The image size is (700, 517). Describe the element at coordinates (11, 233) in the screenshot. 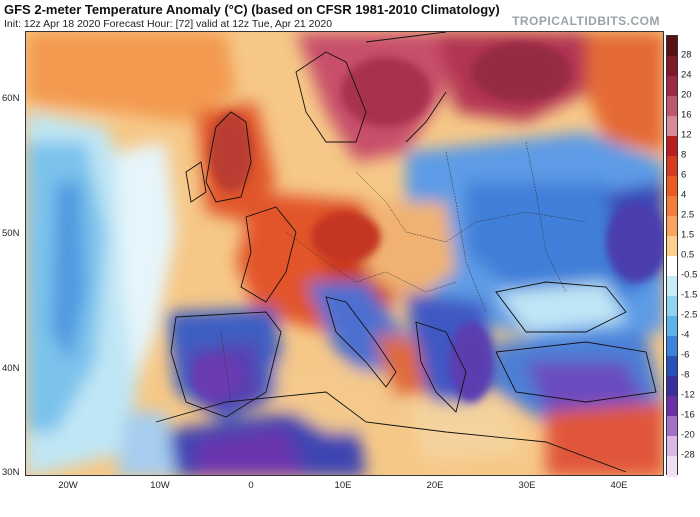

I see `lat-label-50n: 50N` at that location.